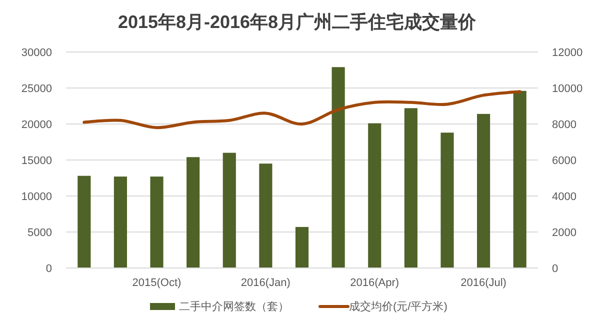 The image size is (594, 320). Describe the element at coordinates (234, 306) in the screenshot. I see `legend-label: 二手中介网签数（套）` at that location.